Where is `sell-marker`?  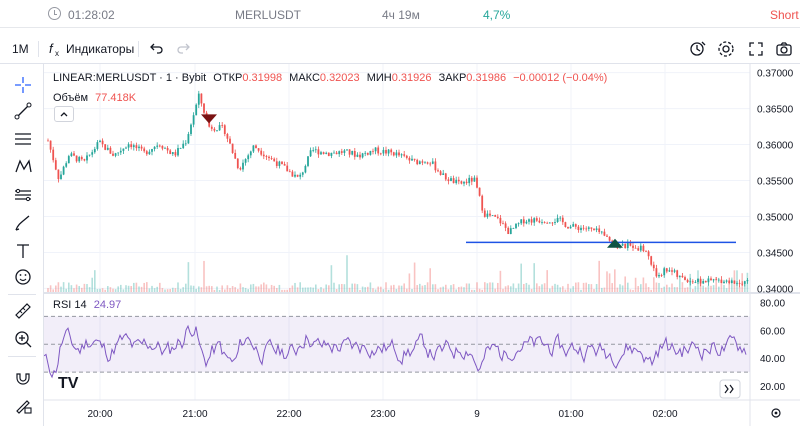
sell-marker is located at coordinates (209, 119).